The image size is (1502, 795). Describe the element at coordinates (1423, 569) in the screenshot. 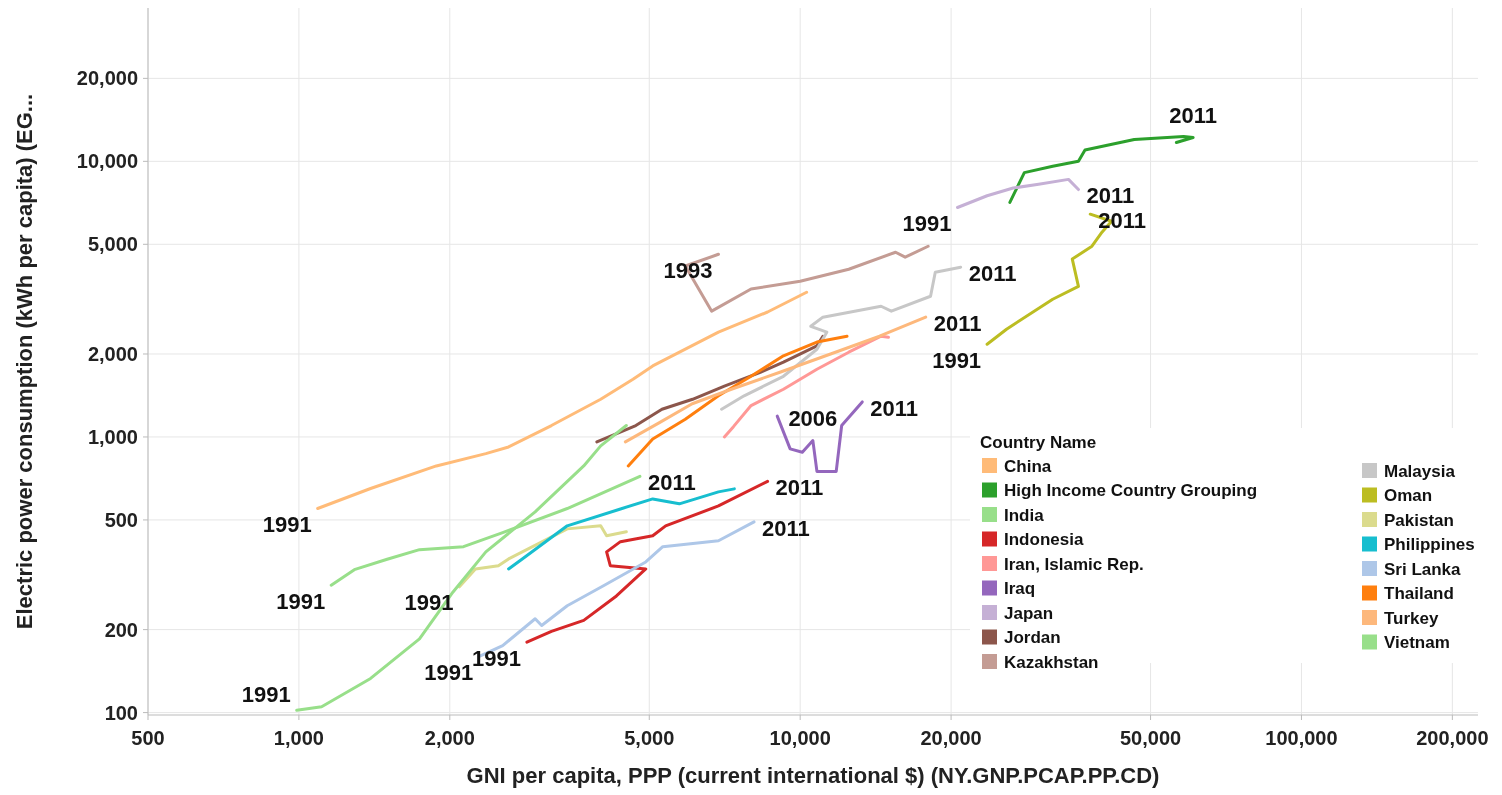

I see `legend-label: Sri Lanka` at that location.